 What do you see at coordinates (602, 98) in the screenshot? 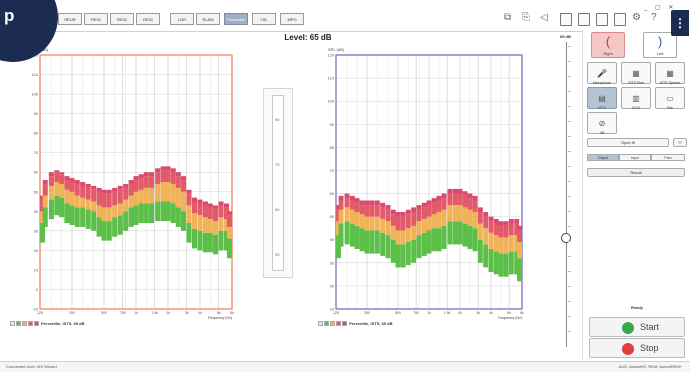
I see `source-ists: ▤ ISTS` at bounding box center [602, 98].